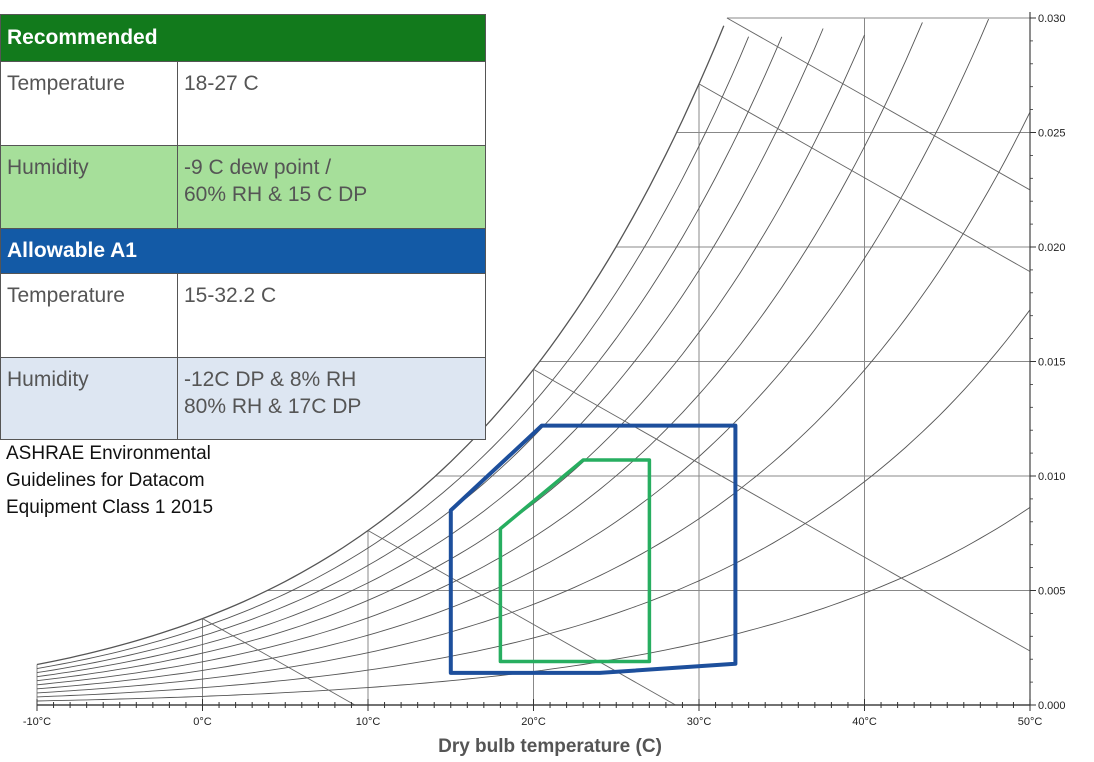  I want to click on note-line: ASHRAE Environmental, so click(108, 453).